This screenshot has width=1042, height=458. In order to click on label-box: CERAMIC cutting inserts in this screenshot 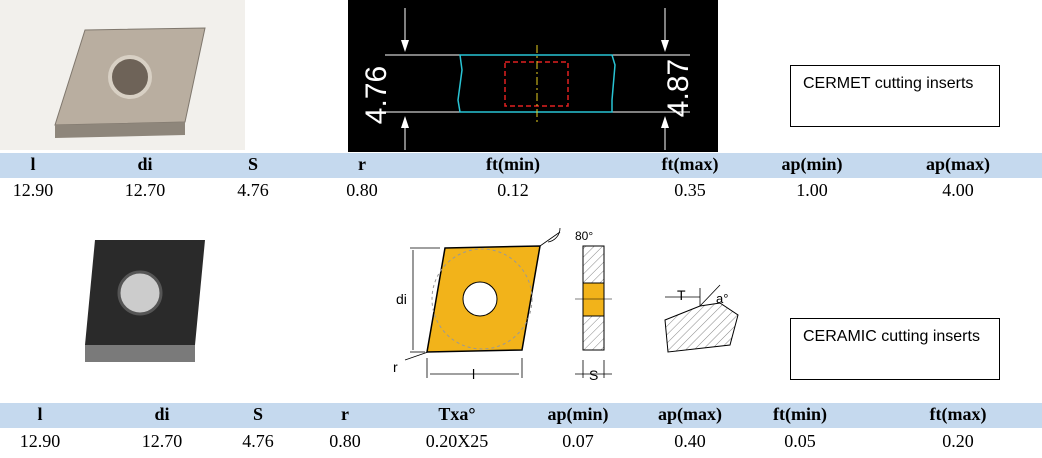, I will do `click(895, 349)`.